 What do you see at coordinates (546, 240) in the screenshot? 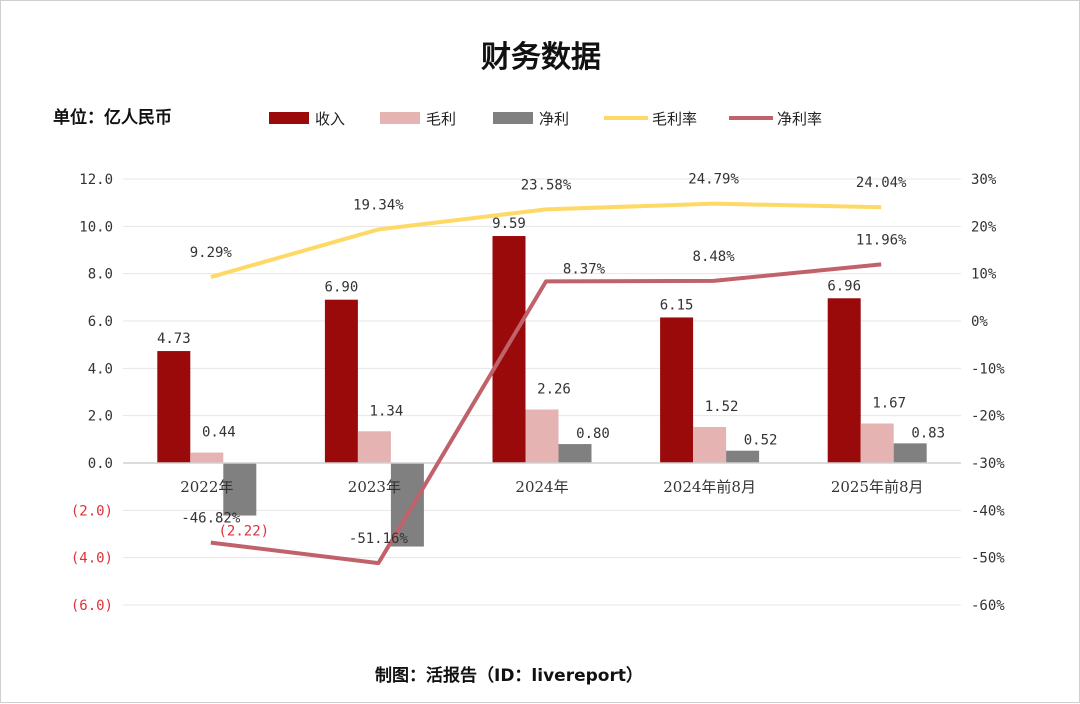
I see `gross-margin-line` at bounding box center [546, 240].